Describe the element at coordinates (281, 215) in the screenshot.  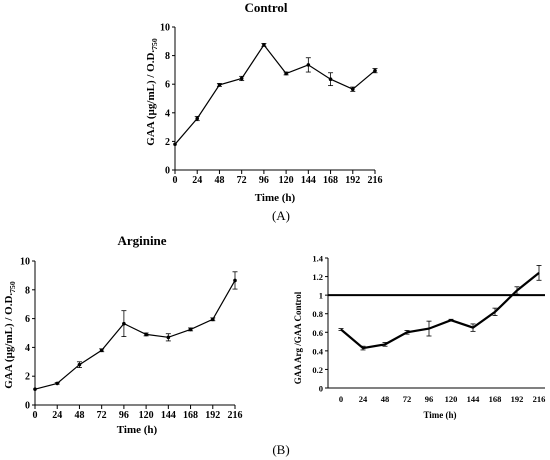
I see `panel-label-a: (A)` at that location.